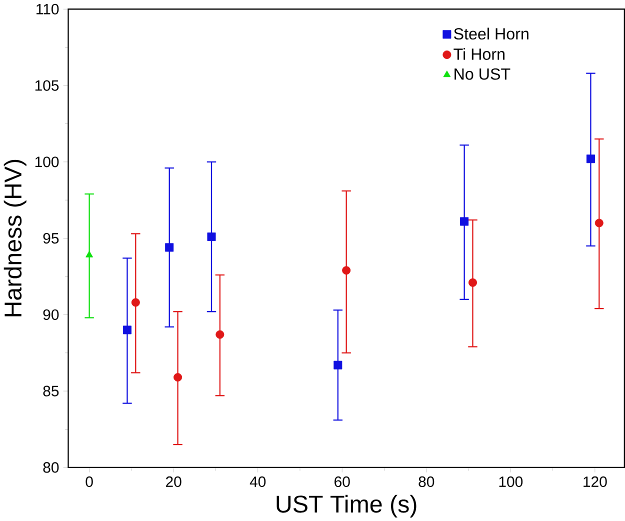  I want to click on x-tick-label: 120, so click(595, 481).